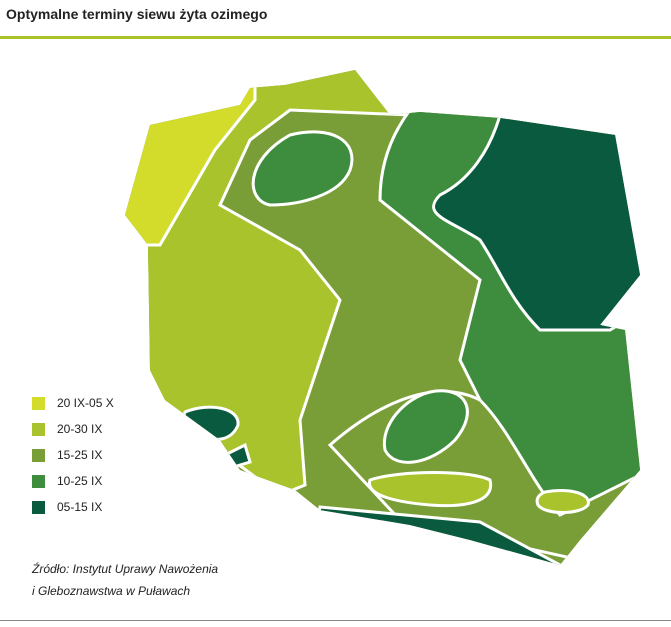  Describe the element at coordinates (80, 507) in the screenshot. I see `legend-label: 05-15 IX` at that location.